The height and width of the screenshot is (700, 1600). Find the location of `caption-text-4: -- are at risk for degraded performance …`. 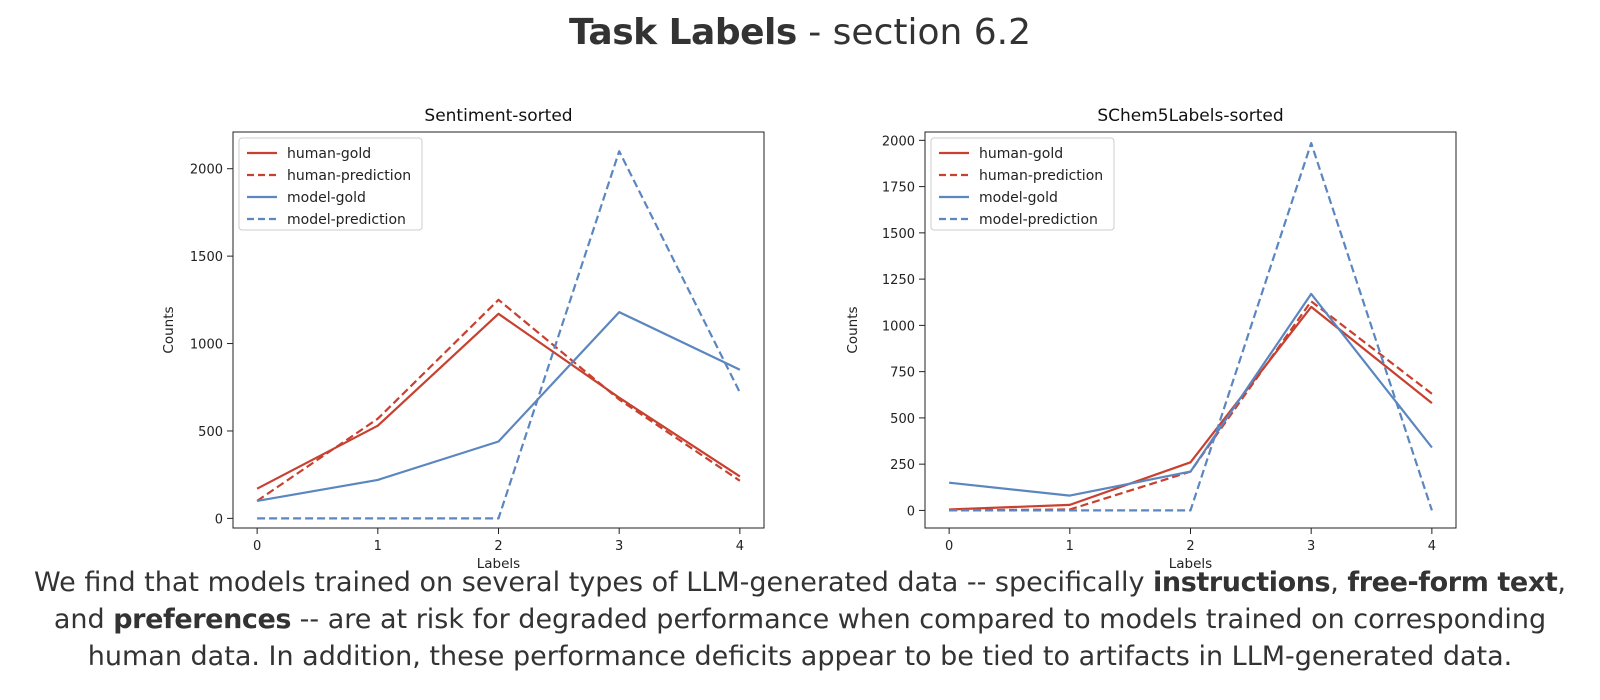

caption-text-4: -- are at risk for degraded performance … is located at coordinates (817, 638).